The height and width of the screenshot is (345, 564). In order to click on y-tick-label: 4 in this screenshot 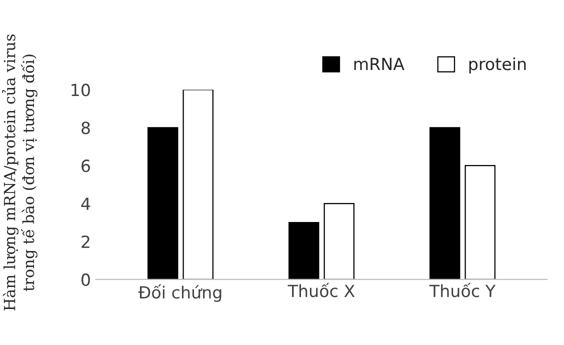, I will do `click(85, 204)`.